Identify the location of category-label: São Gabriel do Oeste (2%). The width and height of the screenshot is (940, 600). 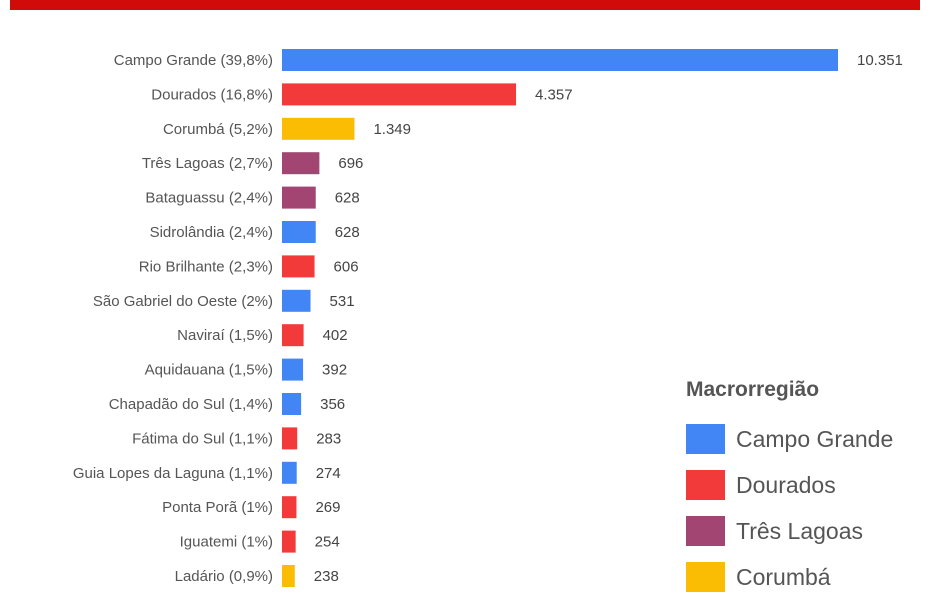
(183, 301).